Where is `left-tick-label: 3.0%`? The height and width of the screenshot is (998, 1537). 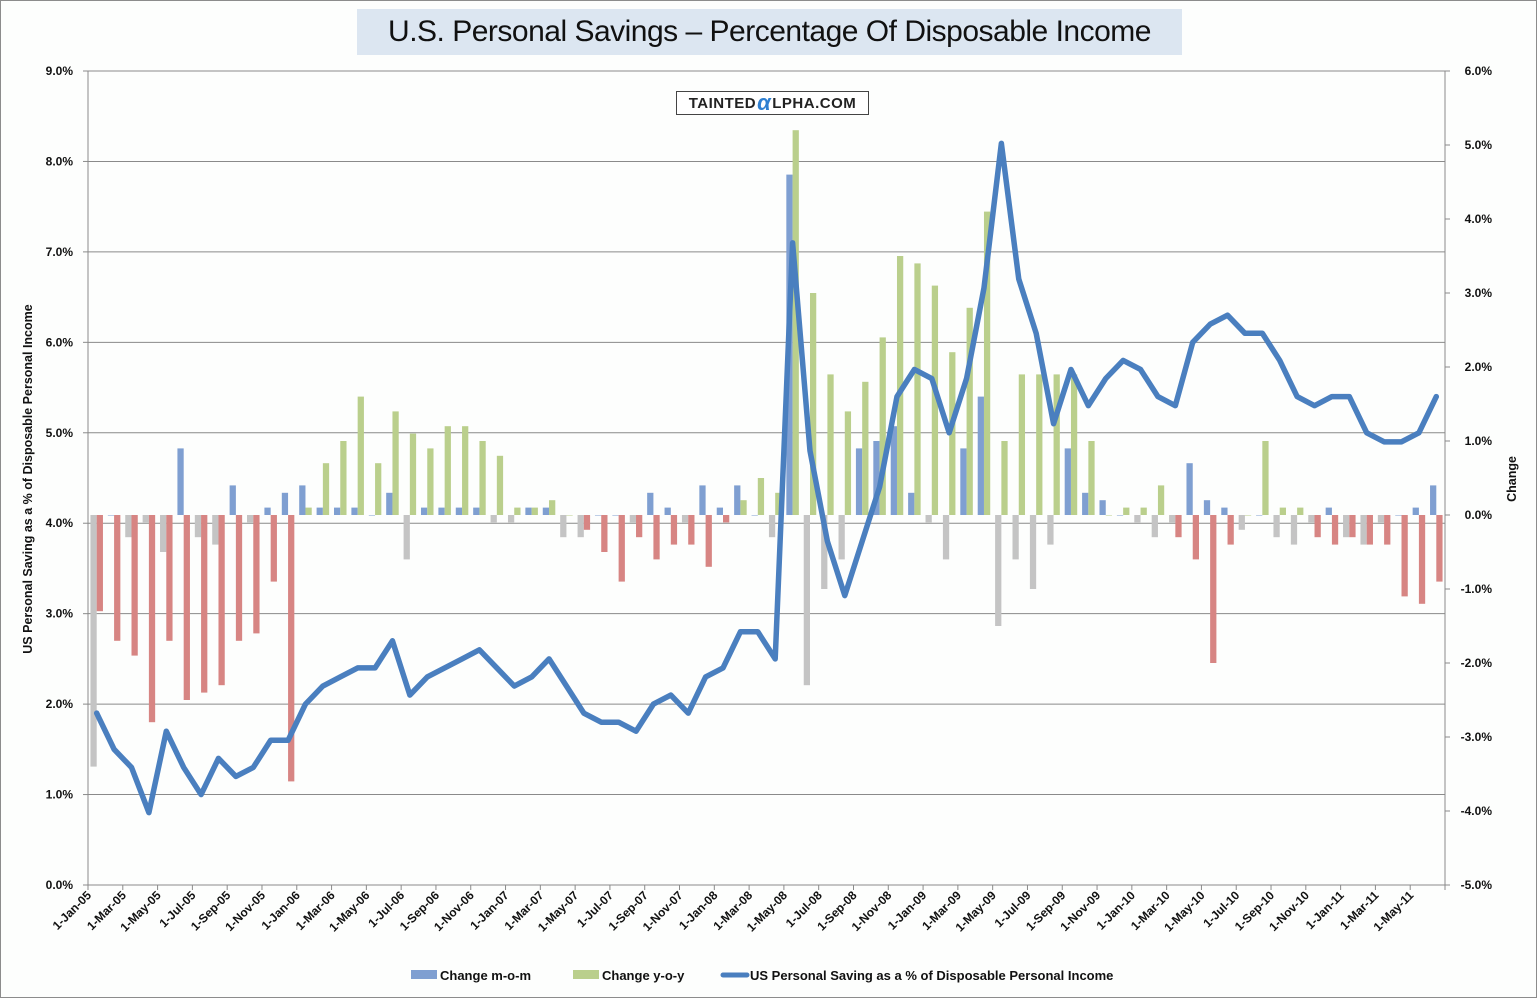 left-tick-label: 3.0% is located at coordinates (60, 614).